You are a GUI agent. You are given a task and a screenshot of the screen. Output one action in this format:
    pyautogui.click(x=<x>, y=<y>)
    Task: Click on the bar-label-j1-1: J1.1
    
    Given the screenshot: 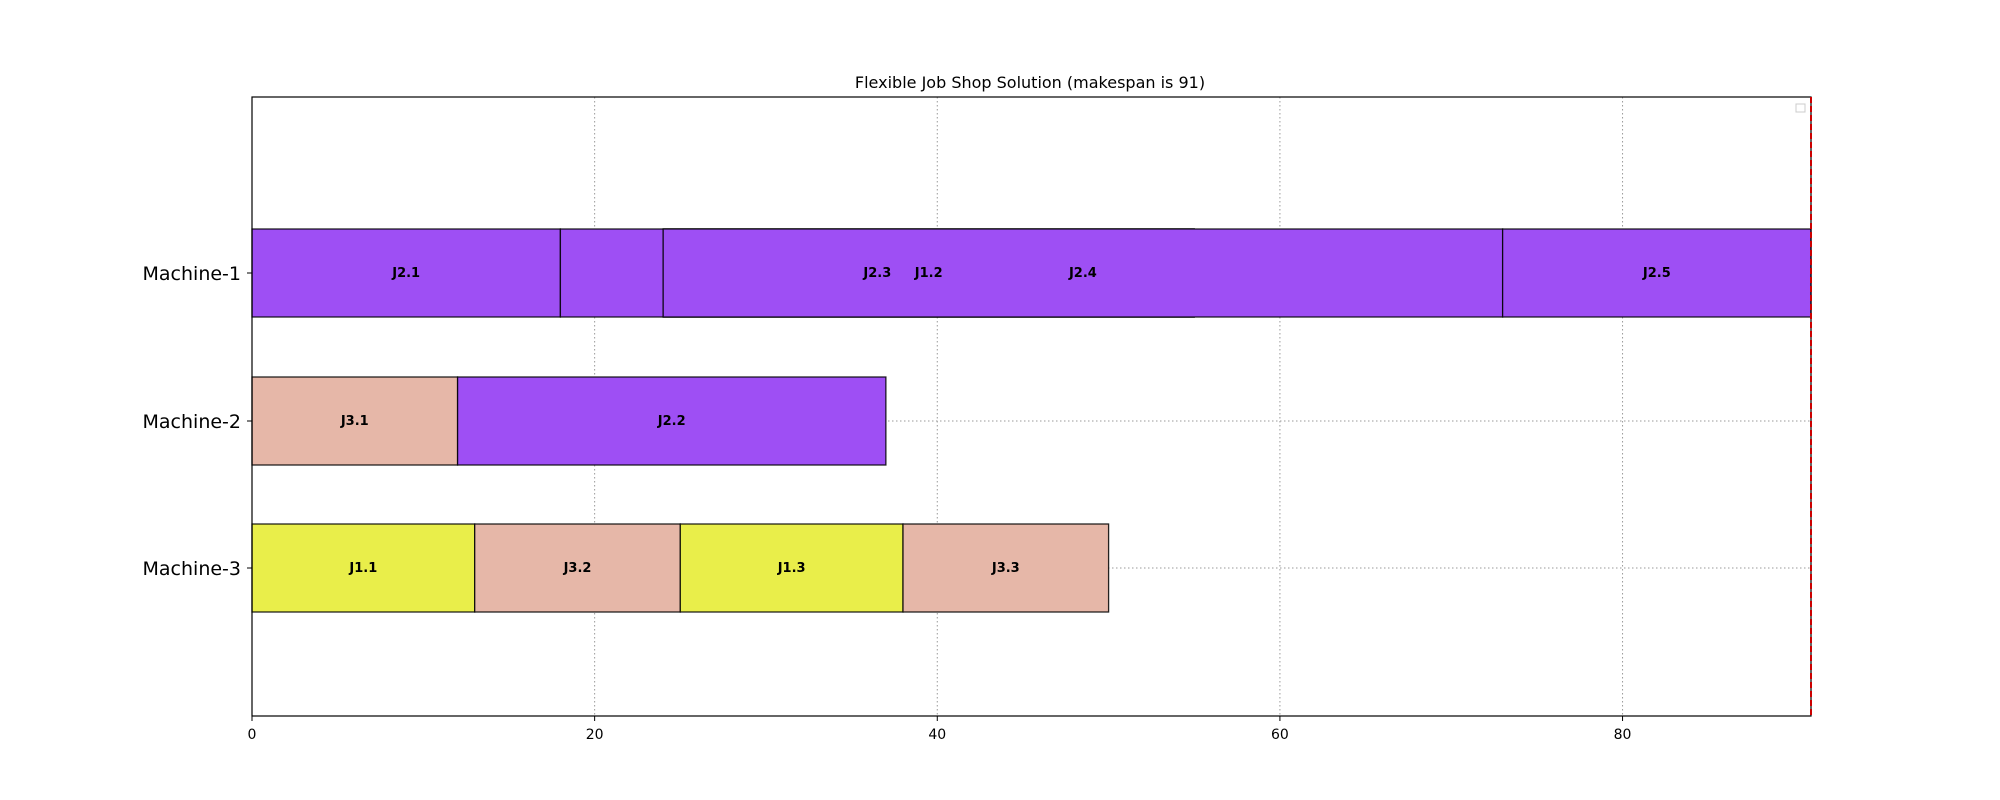 What is the action you would take?
    pyautogui.click(x=362, y=568)
    